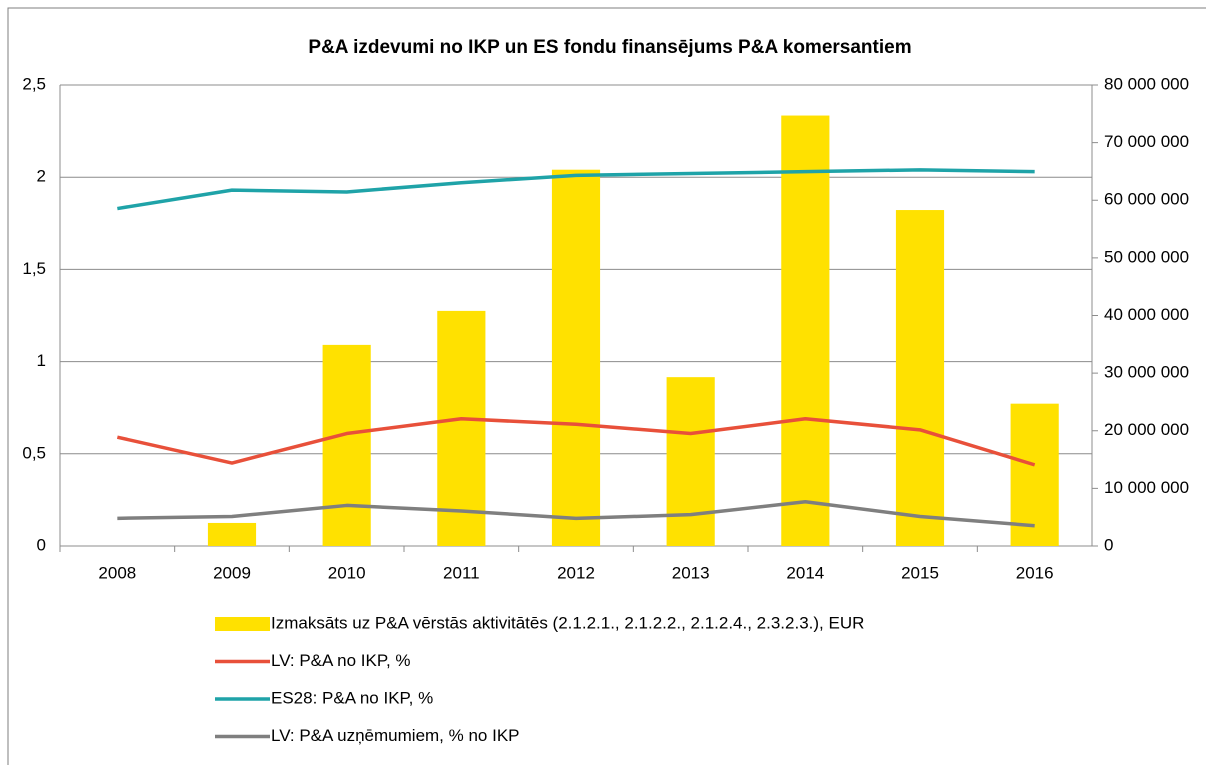  I want to click on legend-label: LV: P&A uzņēmumiem, % no IKP, so click(395, 735).